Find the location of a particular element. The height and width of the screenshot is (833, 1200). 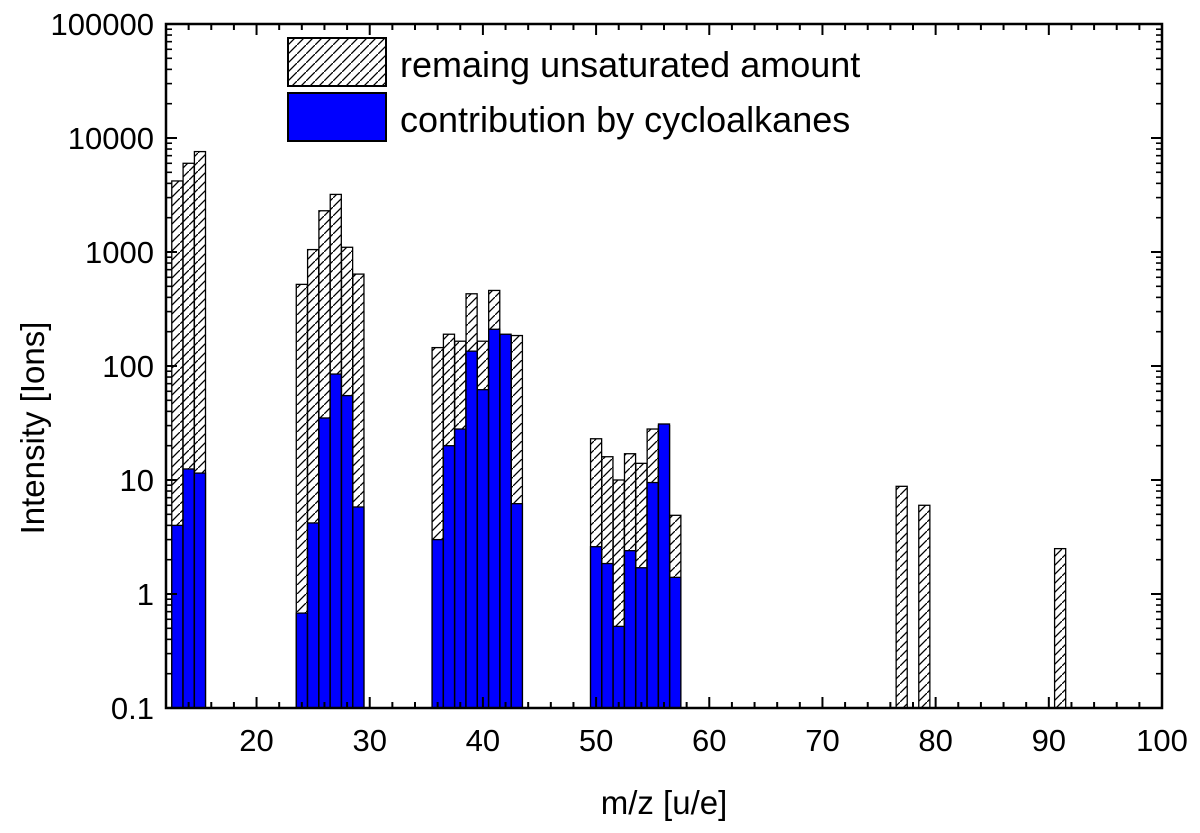

y-tick-label: 1 is located at coordinates (145, 594).